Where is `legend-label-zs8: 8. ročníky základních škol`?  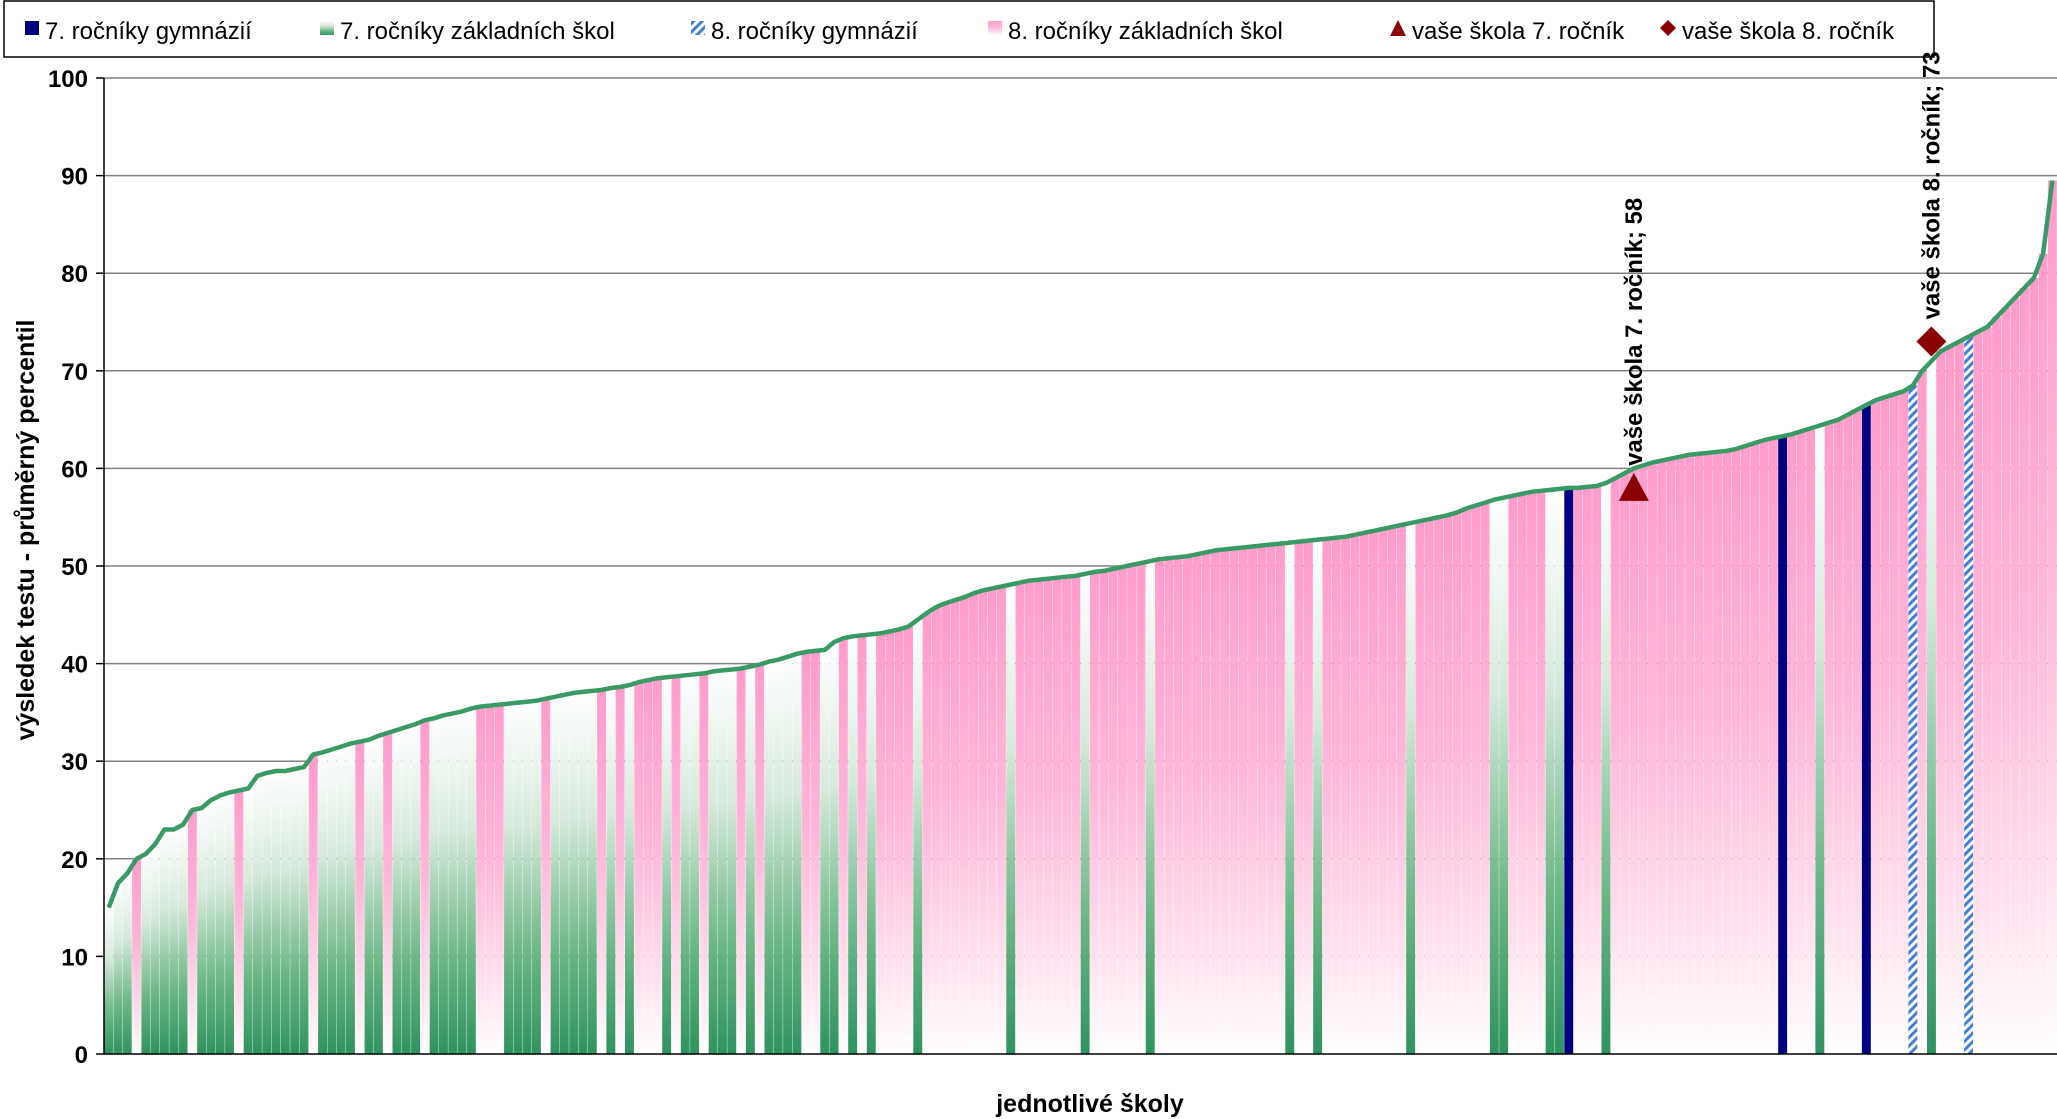 legend-label-zs8: 8. ročníky základních škol is located at coordinates (1145, 31).